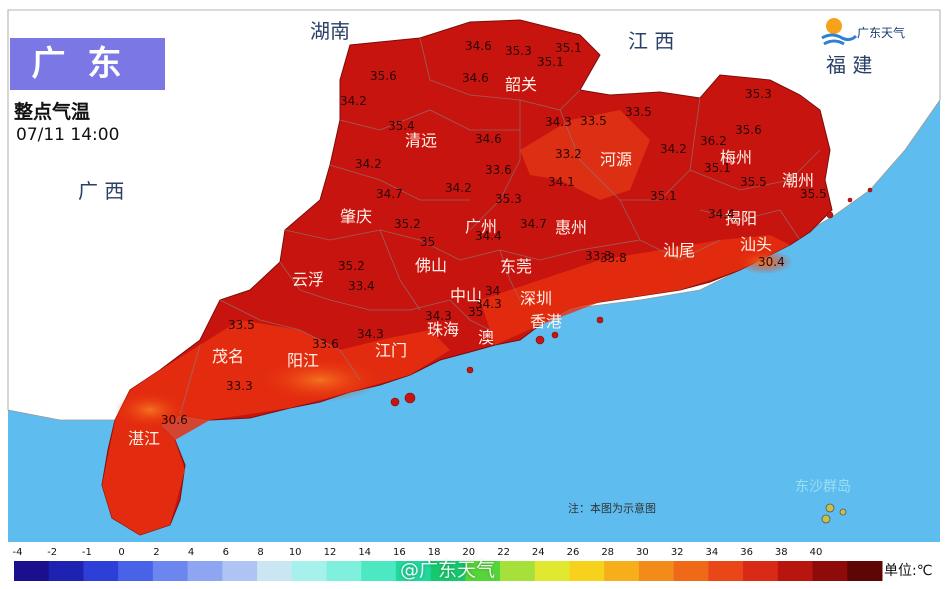 The height and width of the screenshot is (589, 951). What do you see at coordinates (756, 244) in the screenshot?
I see `city-label-shantou: 汕头` at bounding box center [756, 244].